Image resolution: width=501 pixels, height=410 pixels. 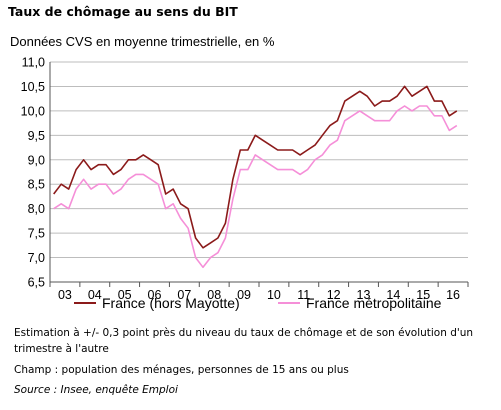 I want to click on y-tick-label: 10,5, so click(x=33, y=87).